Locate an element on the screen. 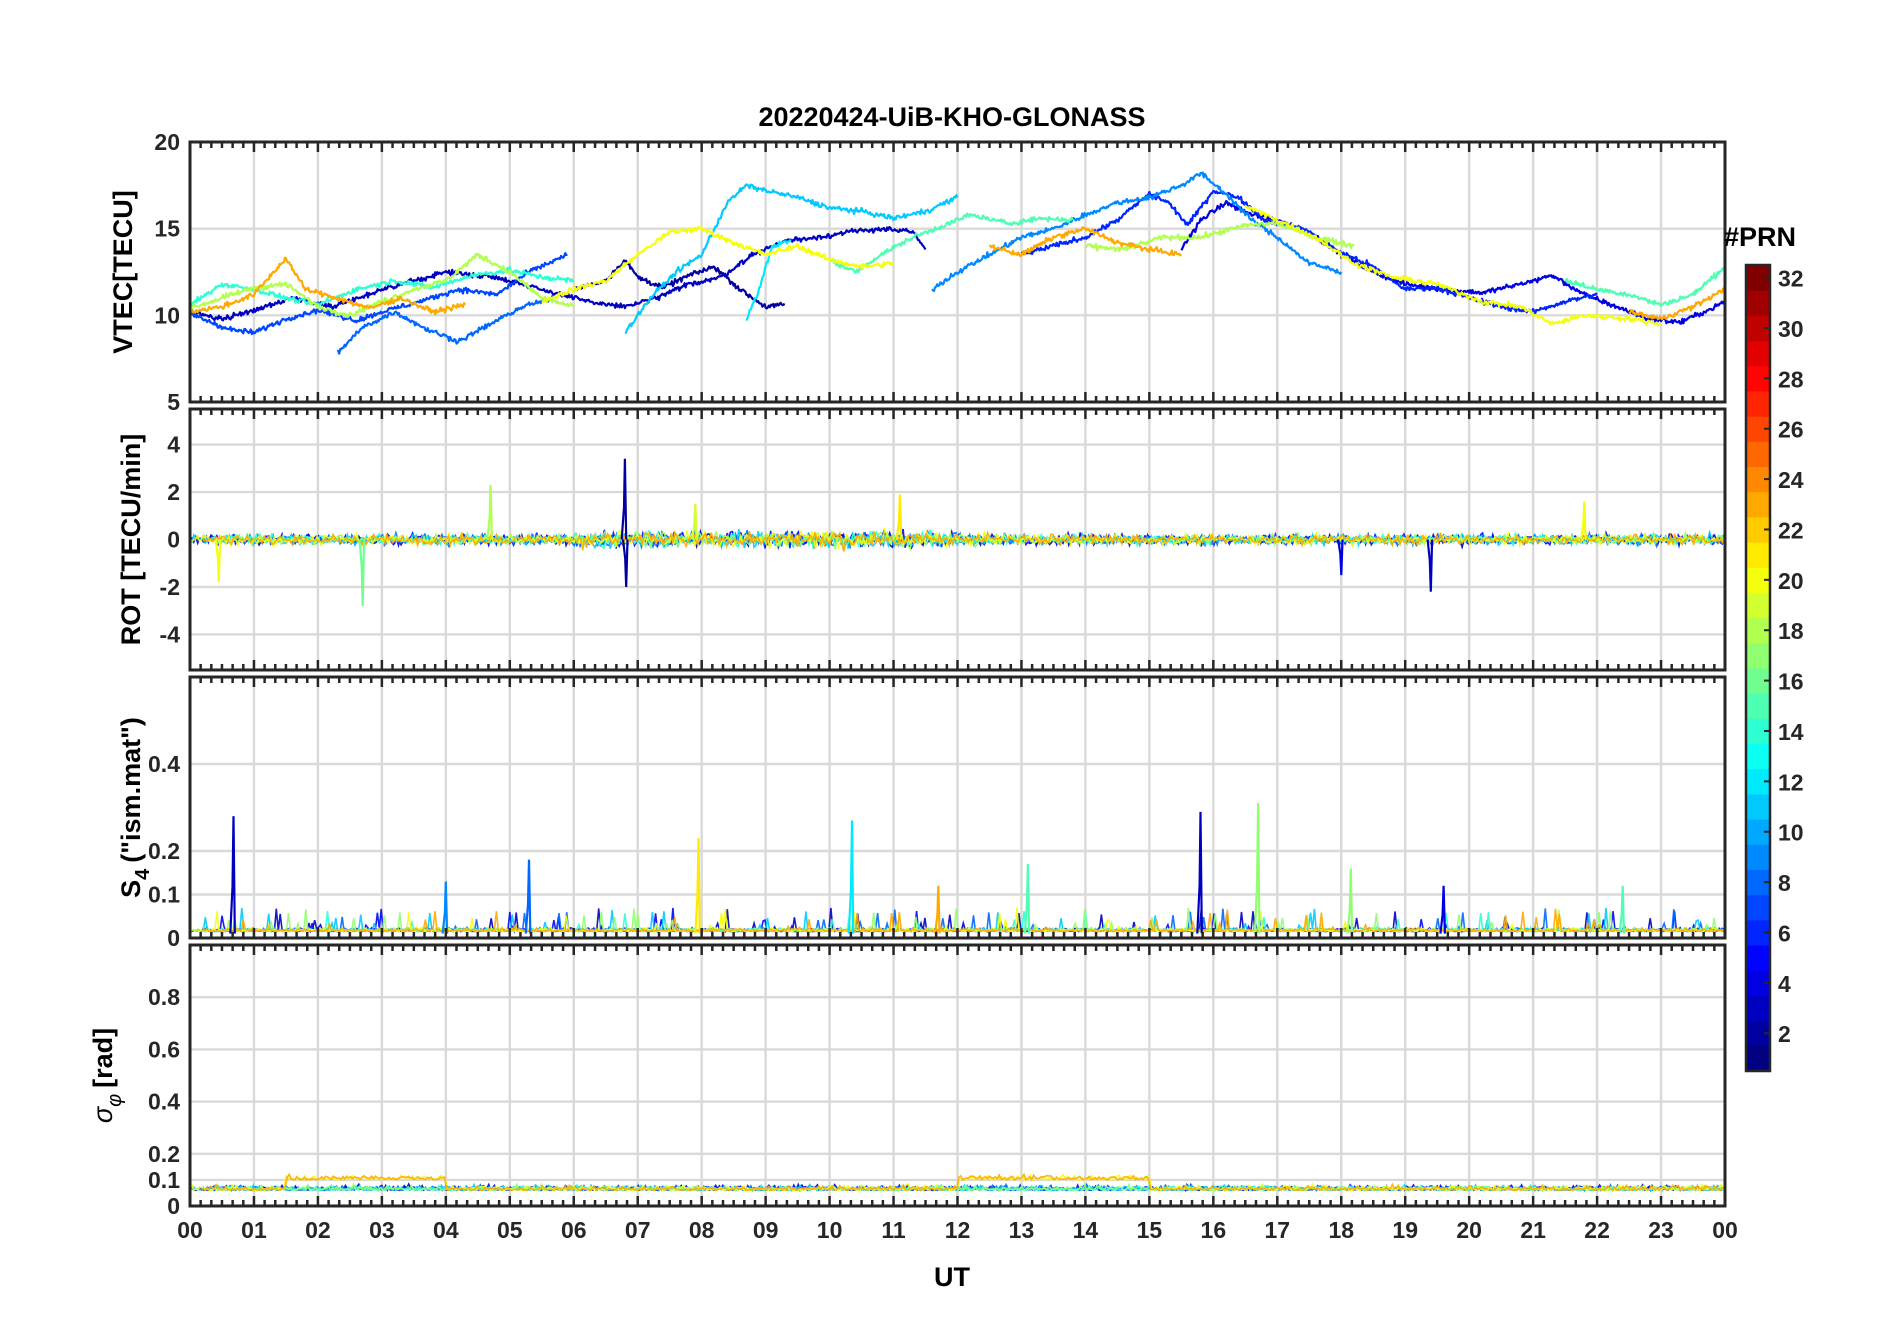 This screenshot has width=1902, height=1330. x-tick-label: 18 is located at coordinates (1341, 1230).